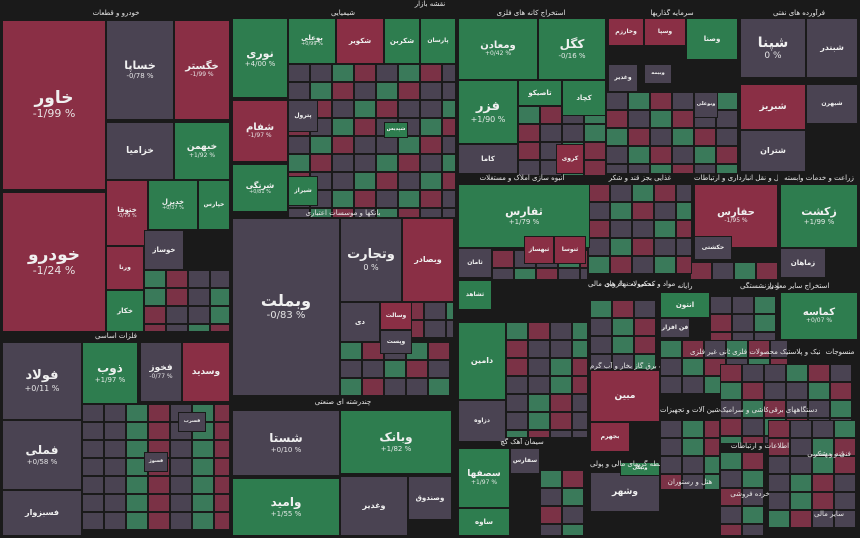 Image resolution: width=860 pixels, height=538 pixels. What do you see at coordinates (312, 41) in the screenshot?
I see `stock-tile: بوعلی +0/99 %` at bounding box center [312, 41].